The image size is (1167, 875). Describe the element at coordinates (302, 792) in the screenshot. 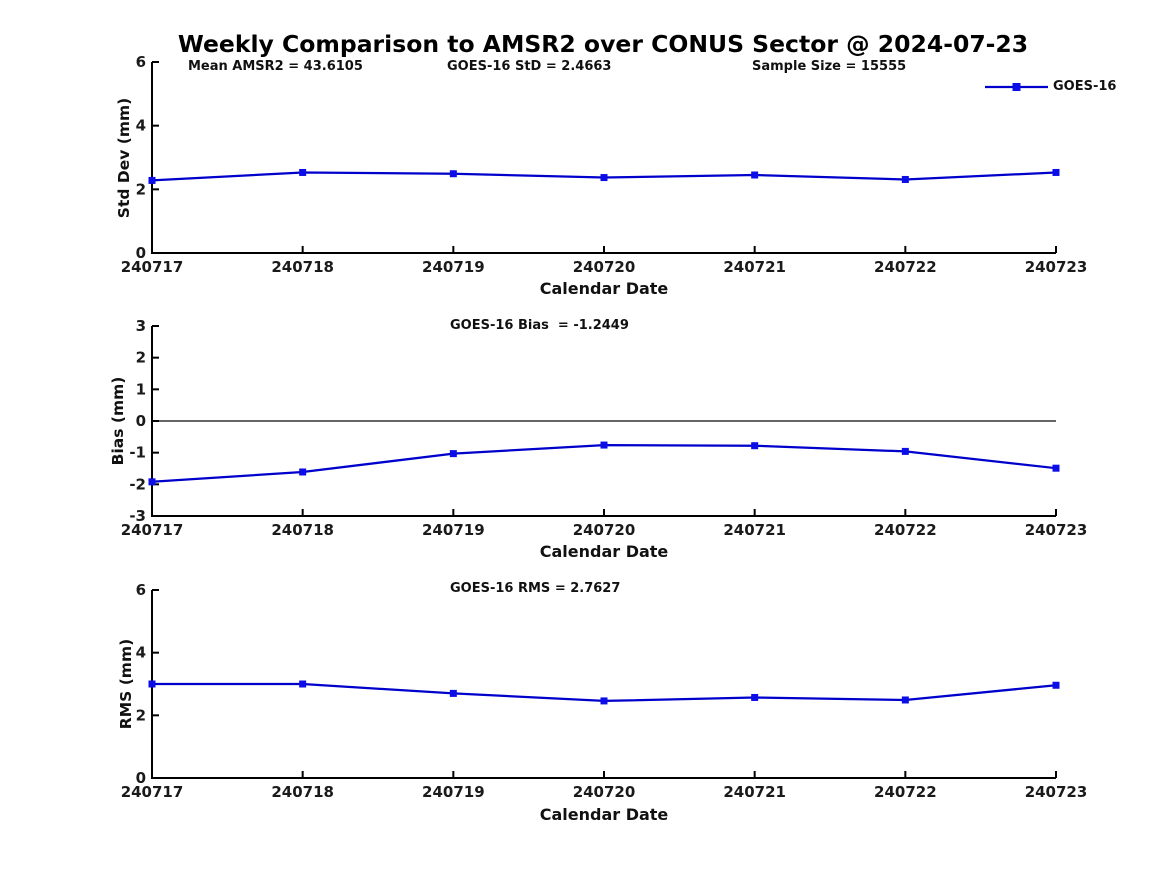

I see `rms-subplot-x-tick-label: 240718` at that location.